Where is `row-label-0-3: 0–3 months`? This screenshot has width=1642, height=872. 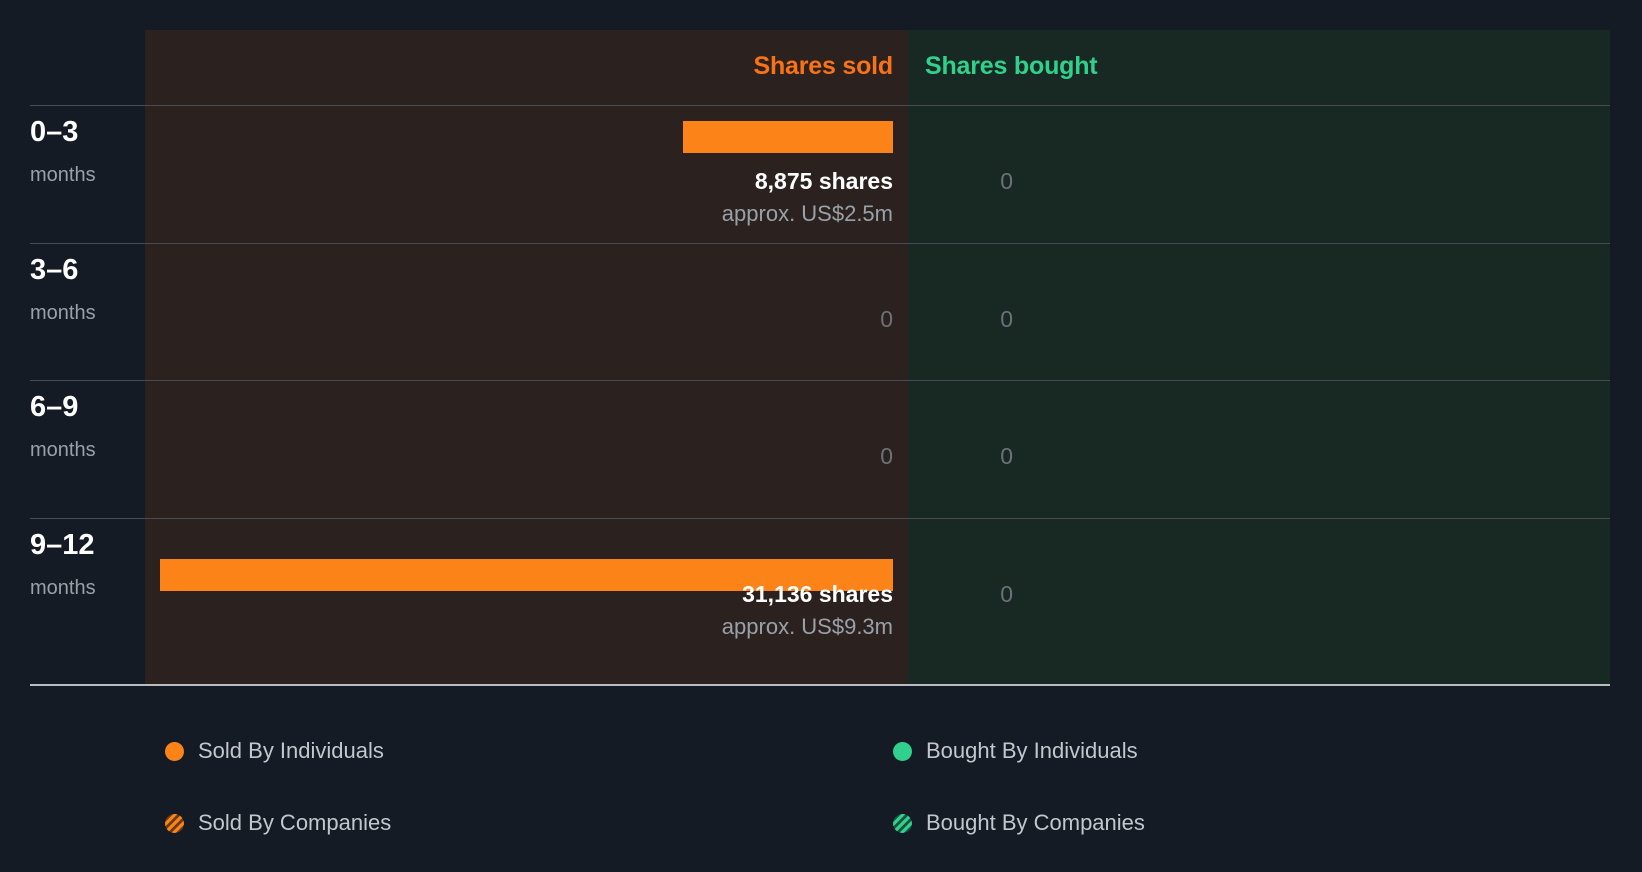
row-label-0-3: 0–3 months is located at coordinates (85, 151).